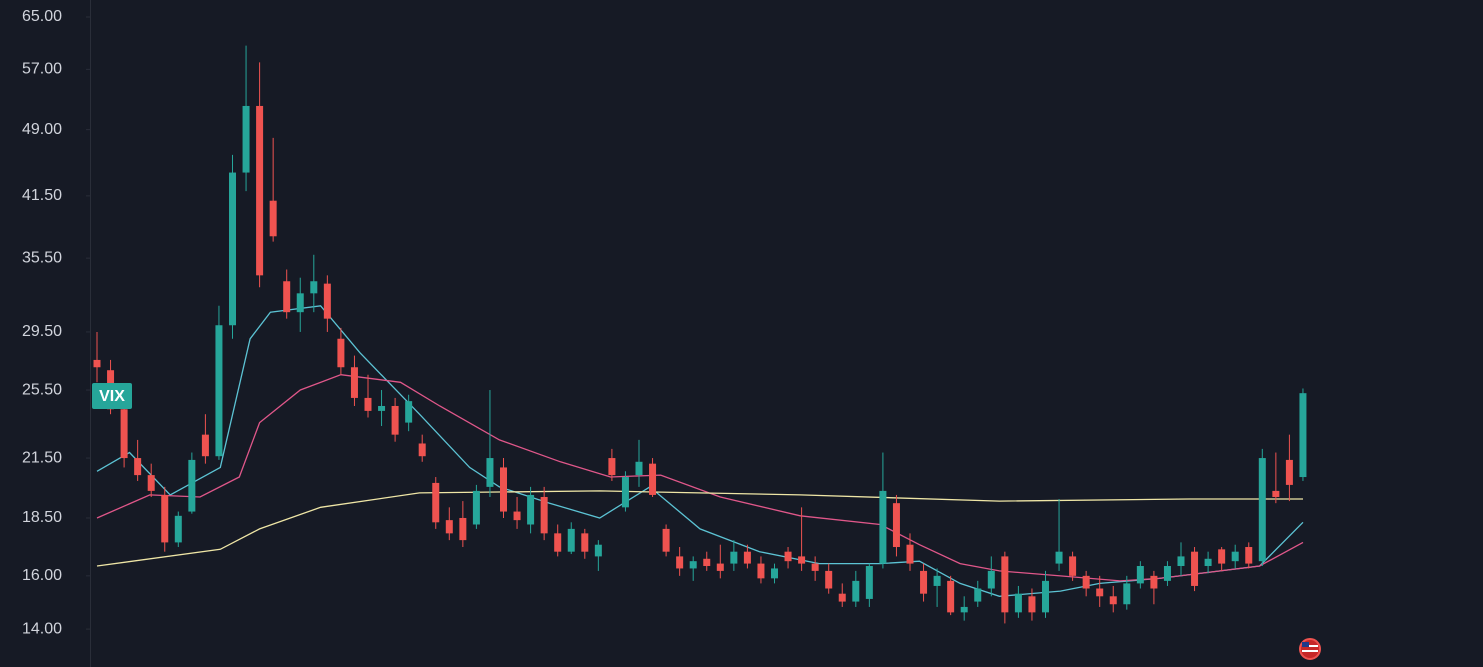 The height and width of the screenshot is (667, 1483). Describe the element at coordinates (42, 331) in the screenshot. I see `y-tick-label: 29.50` at that location.